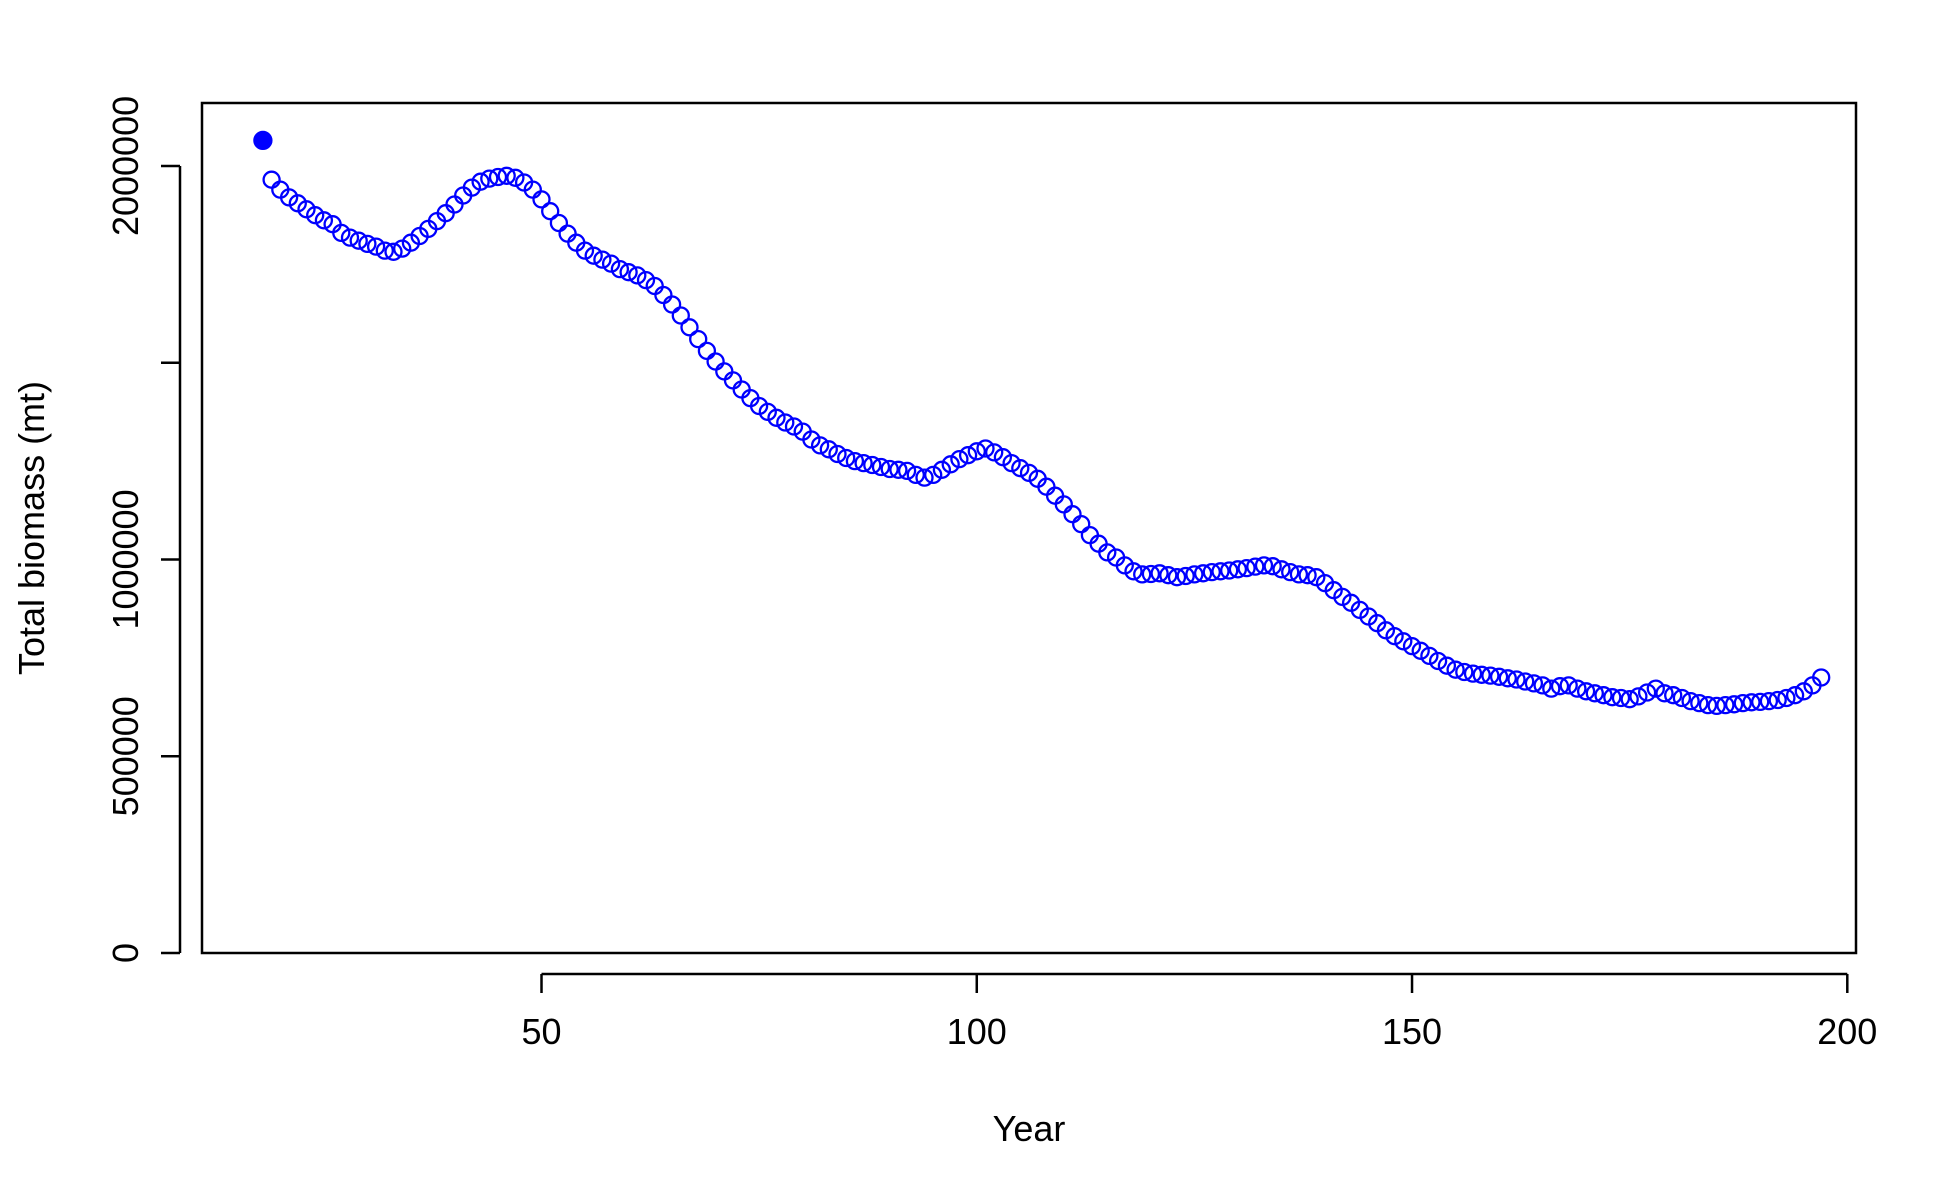  Describe the element at coordinates (1199, 1012) in the screenshot. I see `x-axis: 50 100 150 200` at that location.